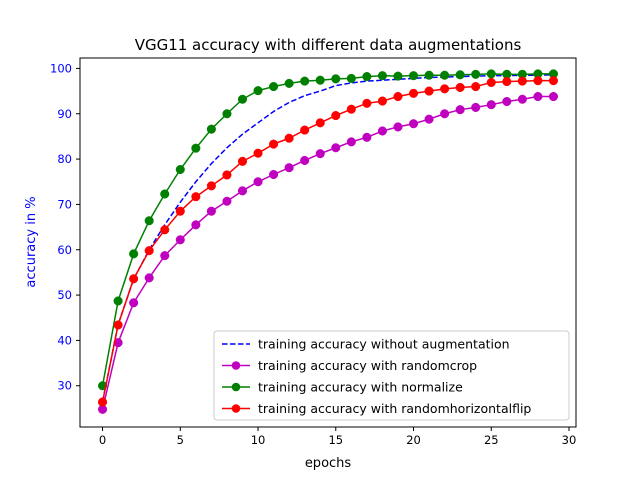 The height and width of the screenshot is (484, 640). What do you see at coordinates (328, 463) in the screenshot?
I see `x-axis-label: epochs` at bounding box center [328, 463].